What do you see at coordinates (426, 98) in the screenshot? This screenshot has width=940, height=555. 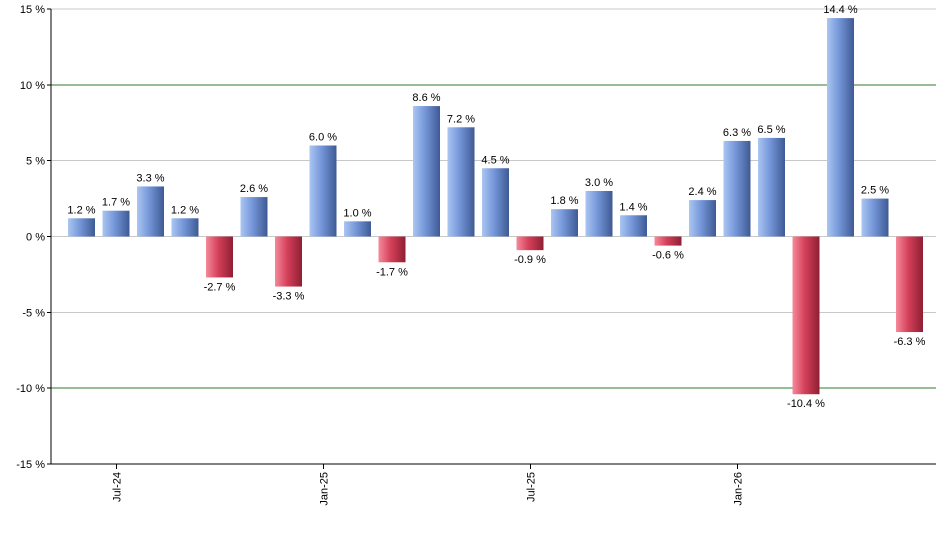 I see `data-label: 8.6 %` at bounding box center [426, 98].